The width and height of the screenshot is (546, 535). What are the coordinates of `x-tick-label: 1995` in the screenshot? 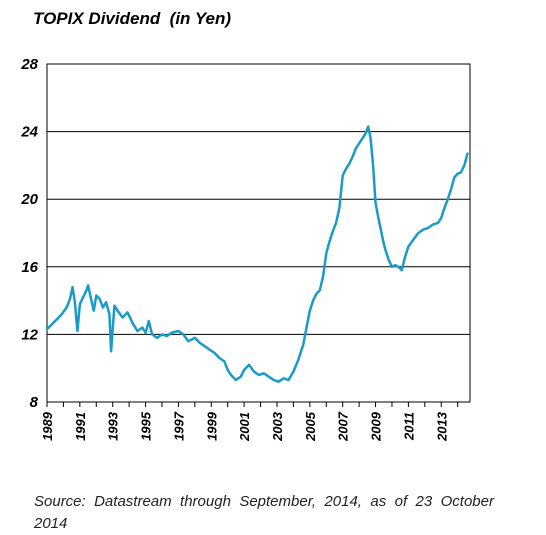 It's located at (146, 426).